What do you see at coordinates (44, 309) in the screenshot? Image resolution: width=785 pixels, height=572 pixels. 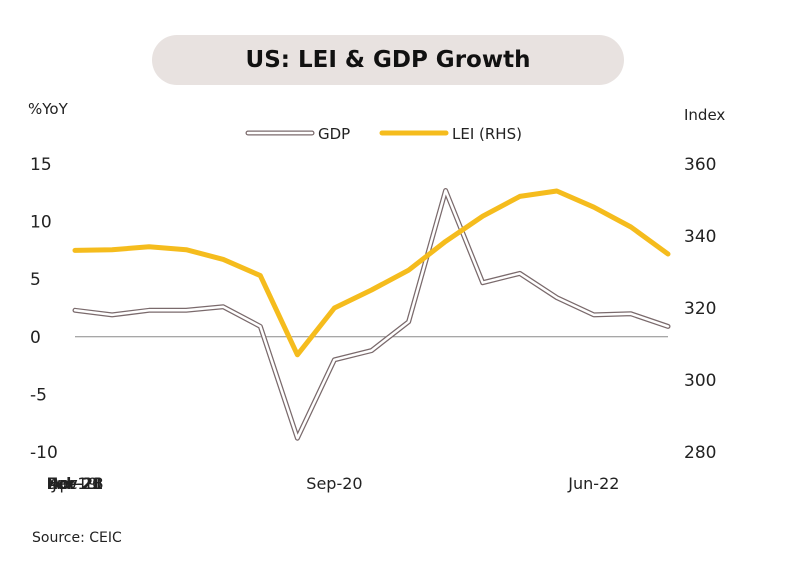 I see `left-axis: -10 -5 0 5 10 15` at bounding box center [44, 309].